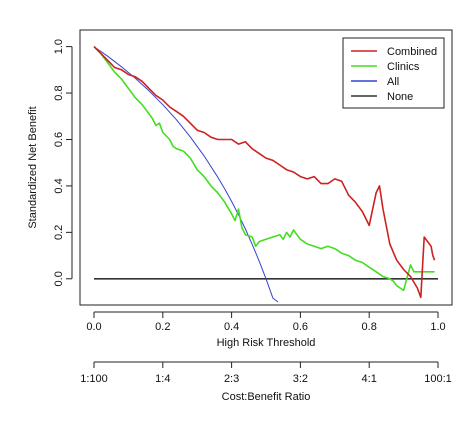 This screenshot has width=474, height=431. Describe the element at coordinates (393, 82) in the screenshot. I see `legend-label-all: All` at that location.